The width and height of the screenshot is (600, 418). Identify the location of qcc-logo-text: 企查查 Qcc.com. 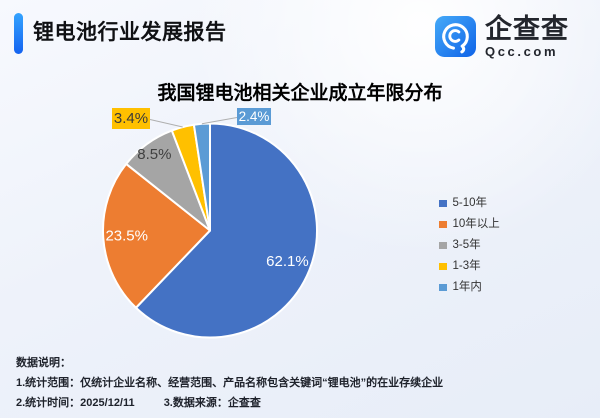
(527, 37).